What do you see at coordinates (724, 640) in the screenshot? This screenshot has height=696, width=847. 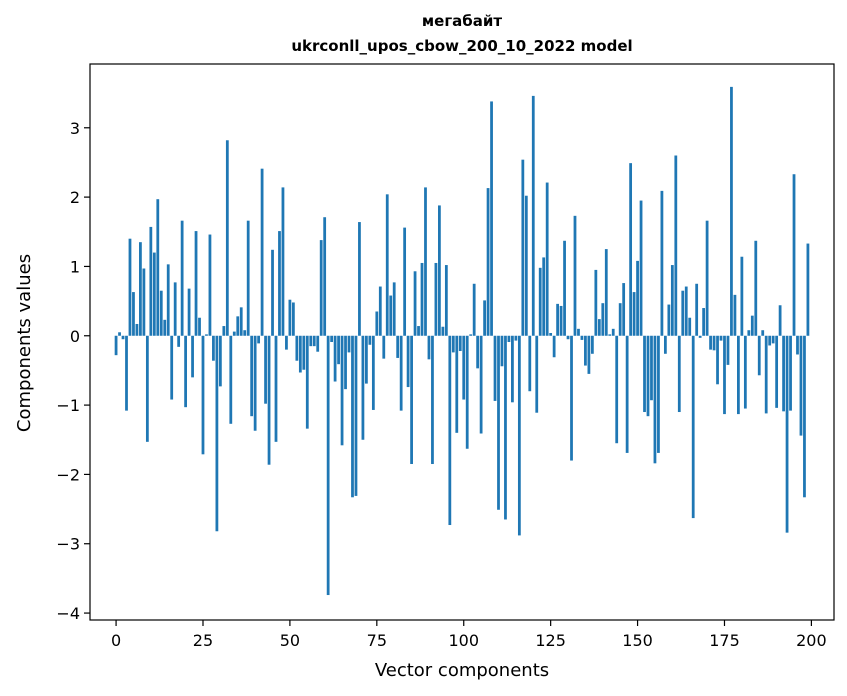 I see `x-tick-label: 175` at bounding box center [724, 640].